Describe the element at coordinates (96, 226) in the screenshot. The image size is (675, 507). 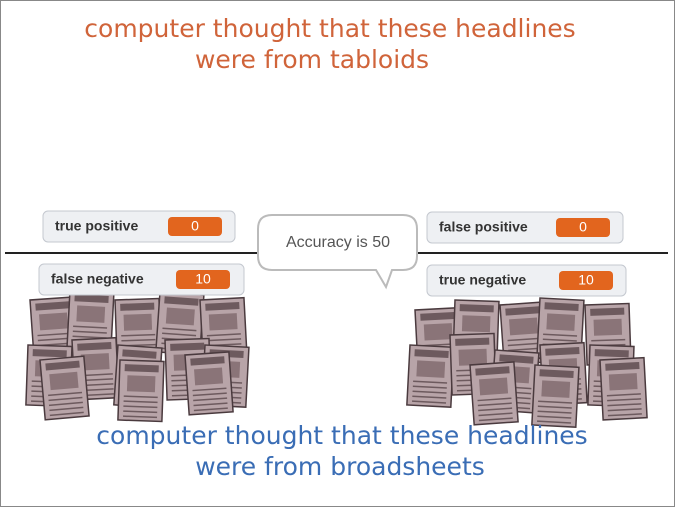
I see `monitor-label: true positive` at that location.